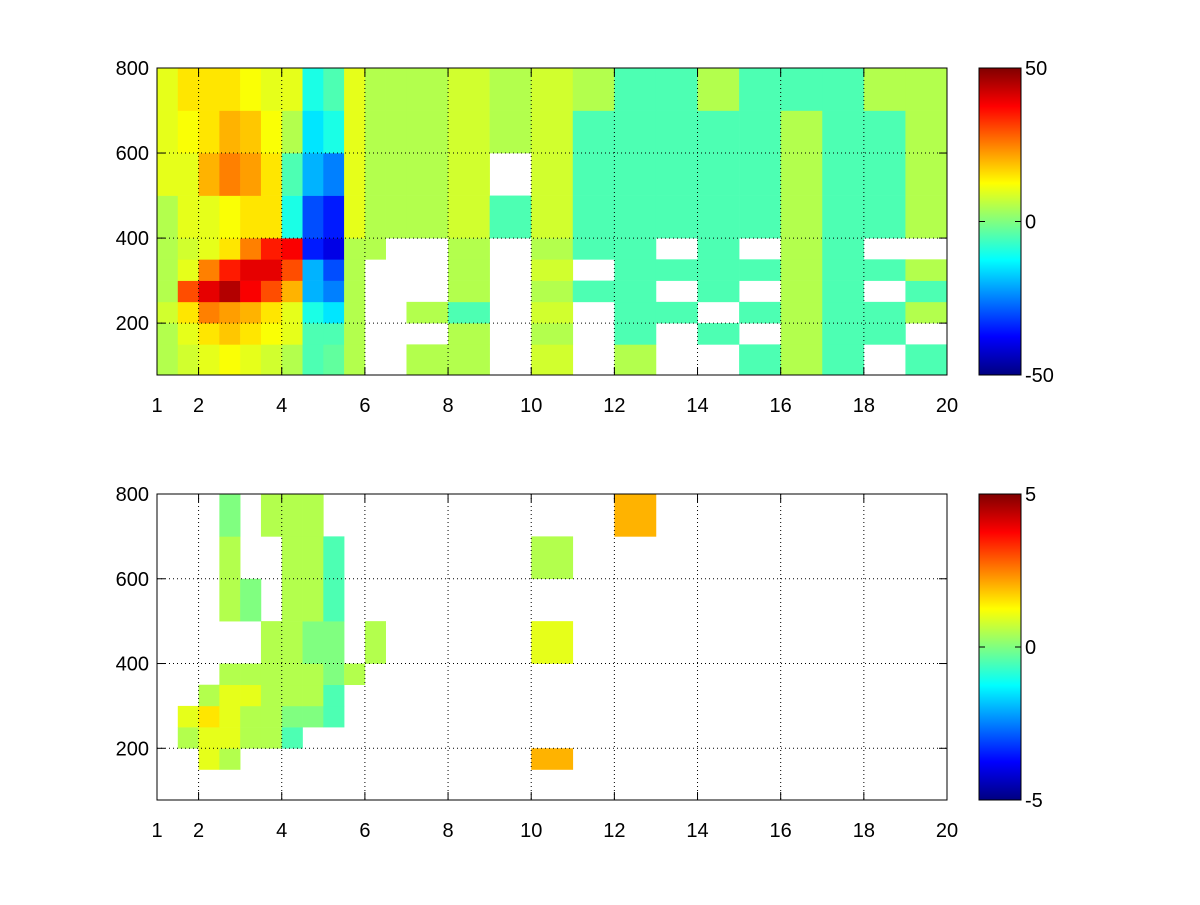 The height and width of the screenshot is (905, 1200). I want to click on x-tick-label: 12, so click(614, 406).